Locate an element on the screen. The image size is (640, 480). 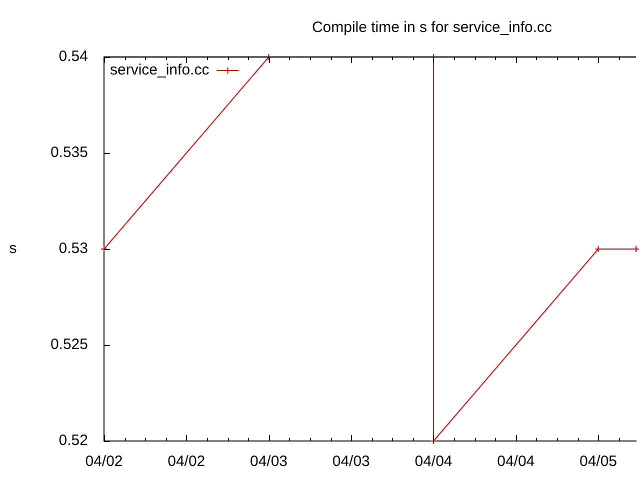
text: service_info.cc is located at coordinates (160, 70).